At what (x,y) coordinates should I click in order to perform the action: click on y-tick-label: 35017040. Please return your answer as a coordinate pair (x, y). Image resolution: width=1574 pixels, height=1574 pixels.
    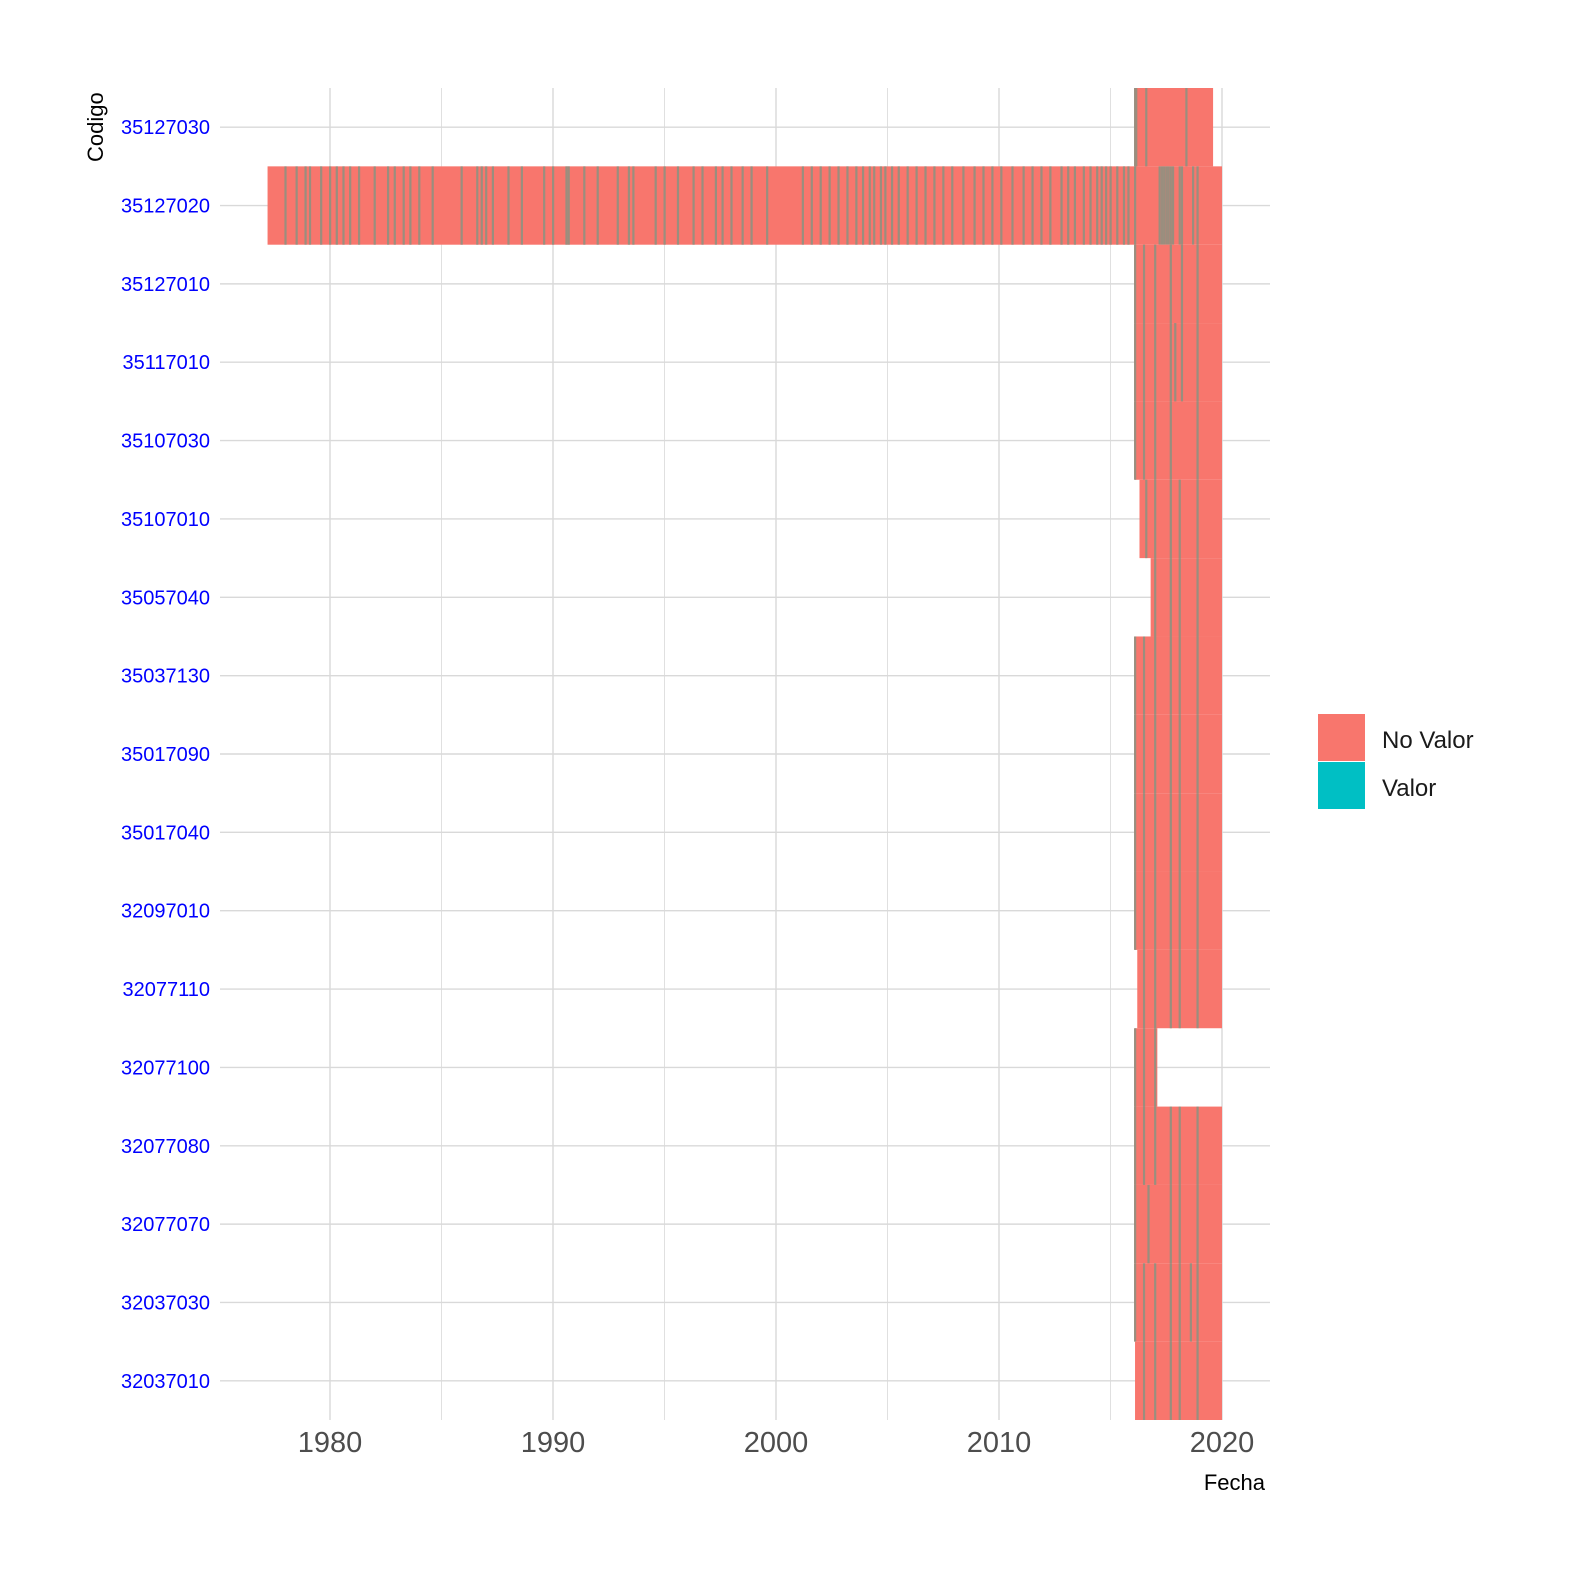
    Looking at the image, I should click on (165, 833).